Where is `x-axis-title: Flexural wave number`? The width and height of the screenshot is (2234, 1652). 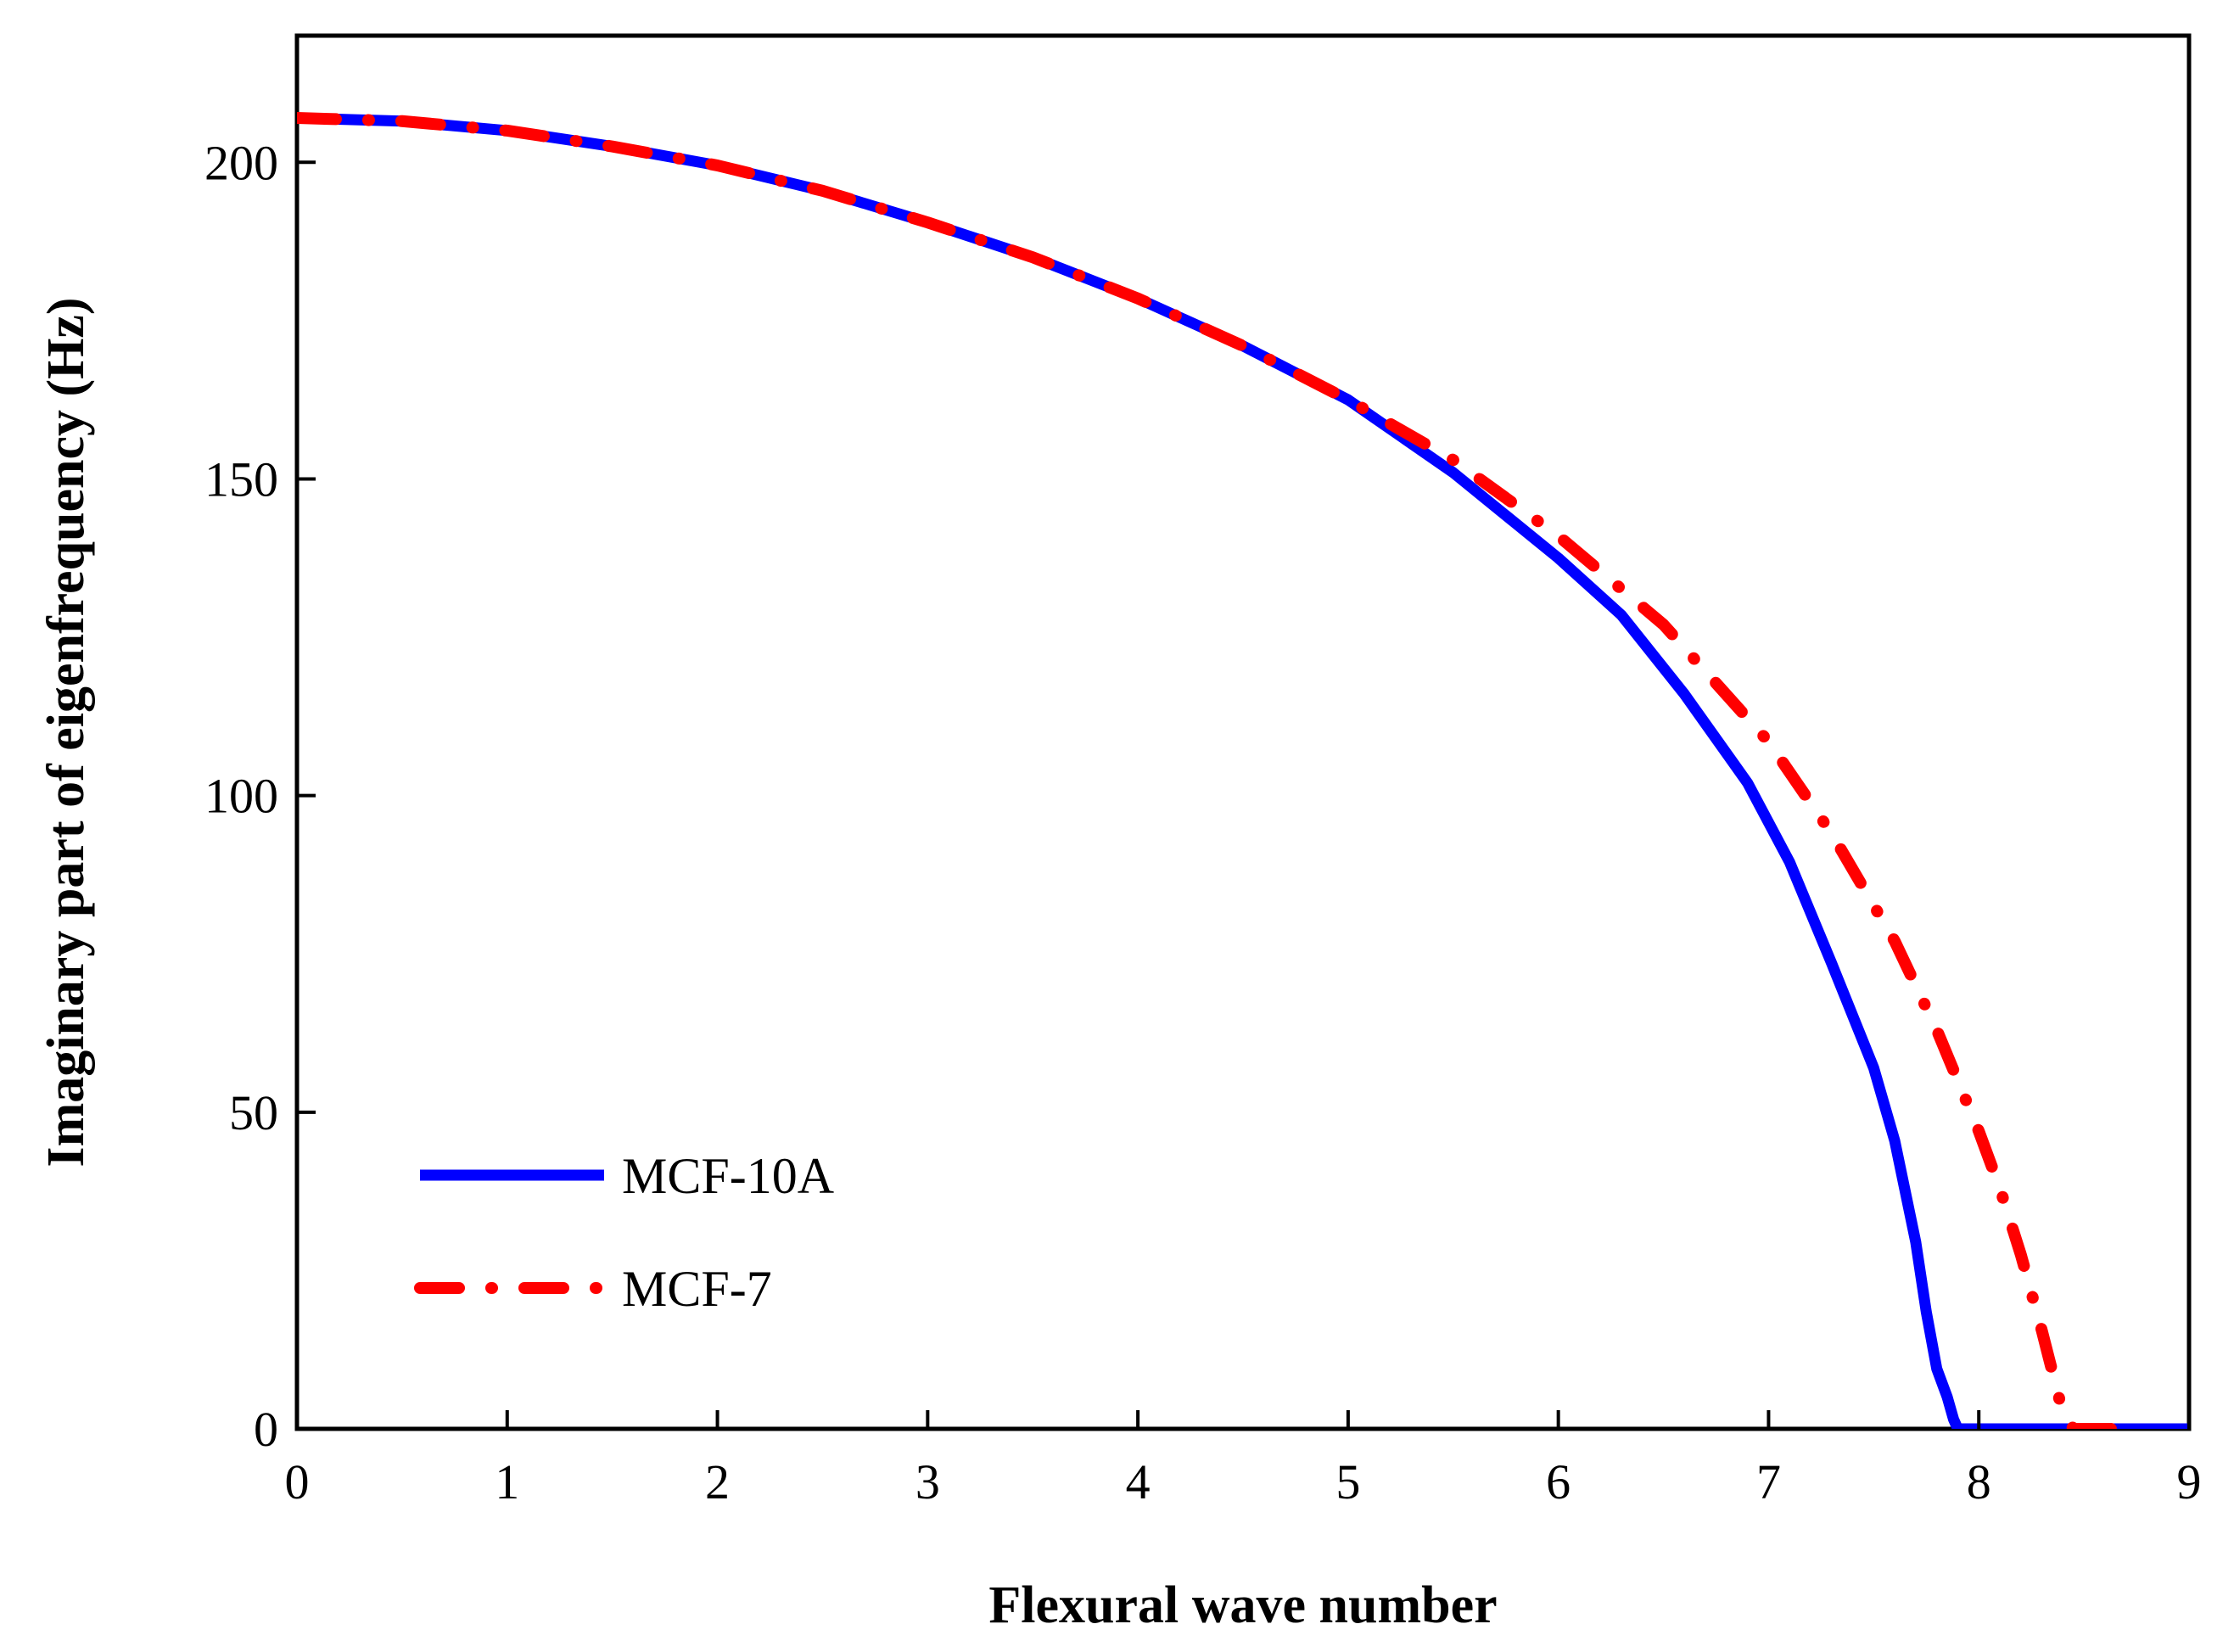 x-axis-title: Flexural wave number is located at coordinates (1242, 1605).